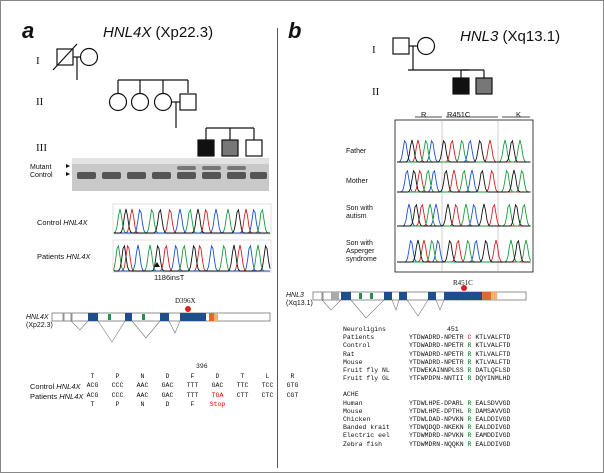 The image size is (604, 473). I want to click on ache-post-4: EAMDDIVGD, so click(491, 436).